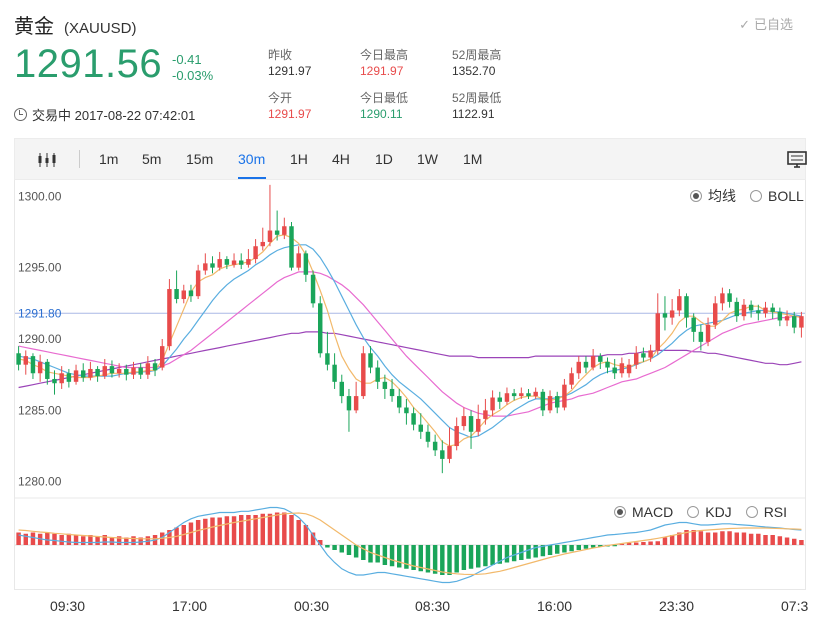 Image resolution: width=823 pixels, height=625 pixels. I want to click on radio-macd: MACD, so click(643, 512).